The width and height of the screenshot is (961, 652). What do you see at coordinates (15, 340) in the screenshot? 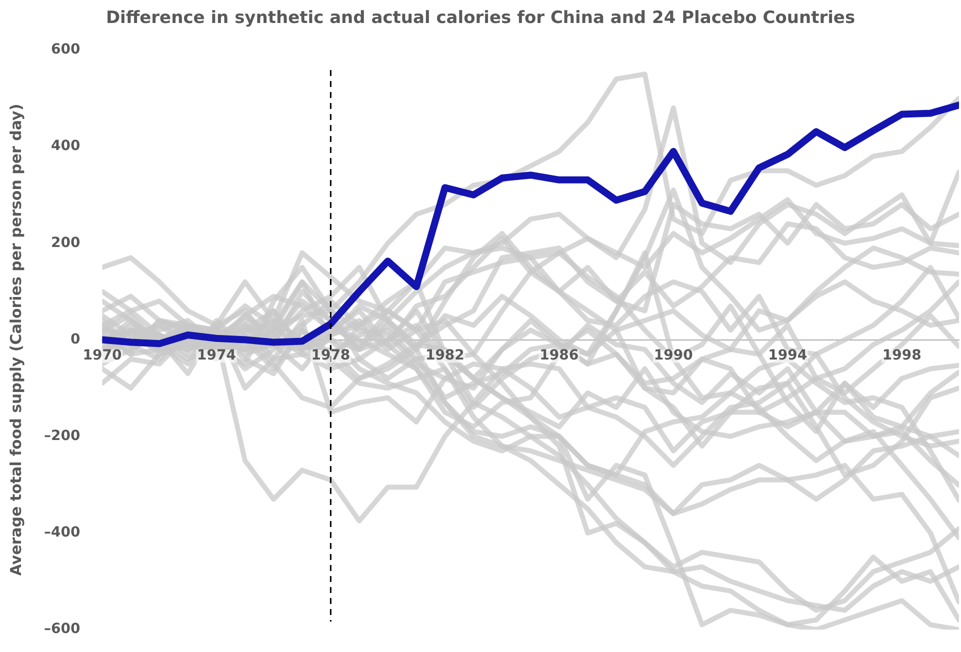
I see `y-axis-title: Average total food supply (Calories per person per day)` at bounding box center [15, 340].